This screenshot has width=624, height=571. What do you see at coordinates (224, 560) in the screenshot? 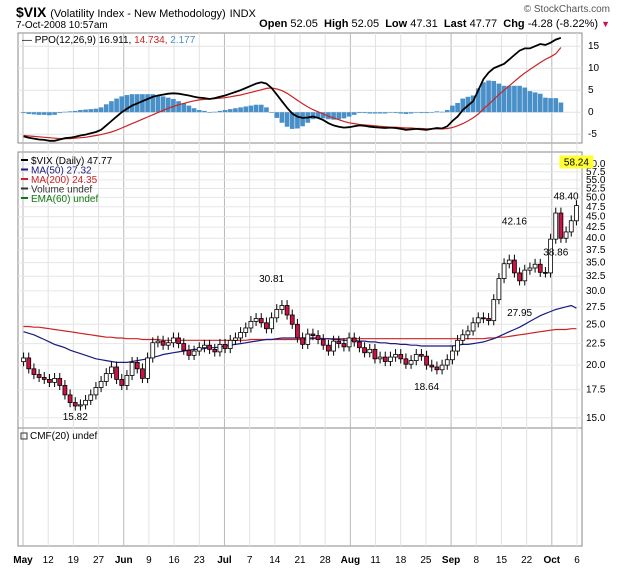
I see `x-tick-label: Jul` at bounding box center [224, 560].